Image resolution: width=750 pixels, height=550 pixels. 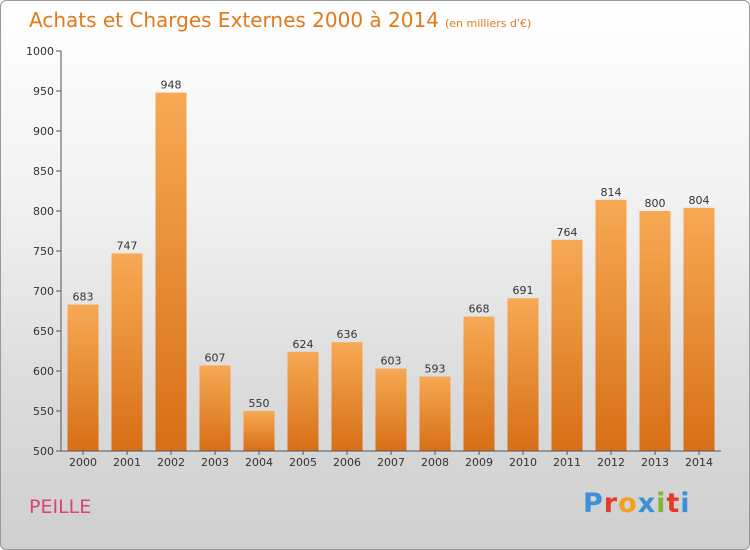 What do you see at coordinates (43, 171) in the screenshot?
I see `y-tick-label: 850` at bounding box center [43, 171].